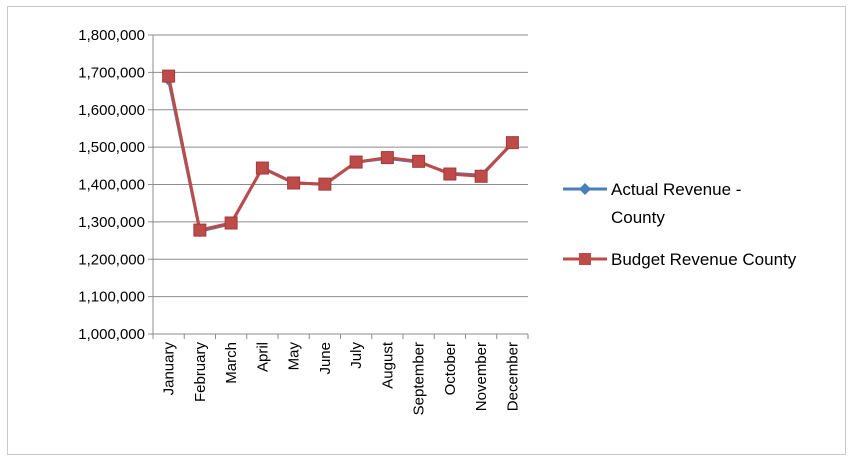  I want to click on y-tick-label: 1,300,000, so click(111, 222).